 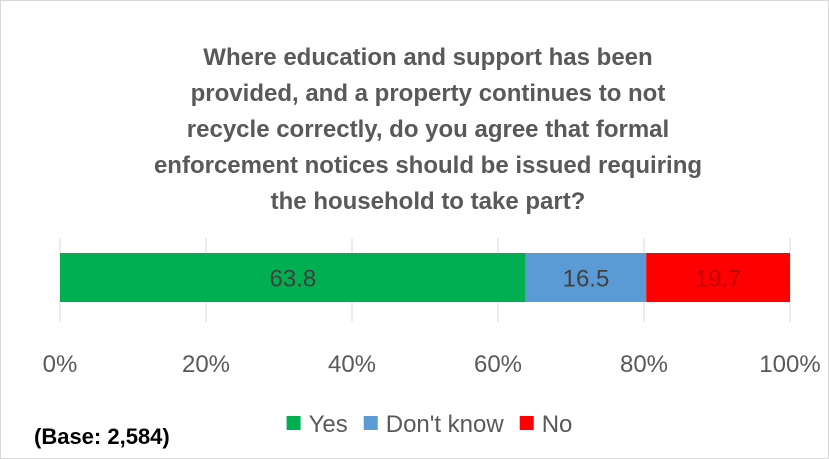 I want to click on legend-item-no: No, so click(x=546, y=424).